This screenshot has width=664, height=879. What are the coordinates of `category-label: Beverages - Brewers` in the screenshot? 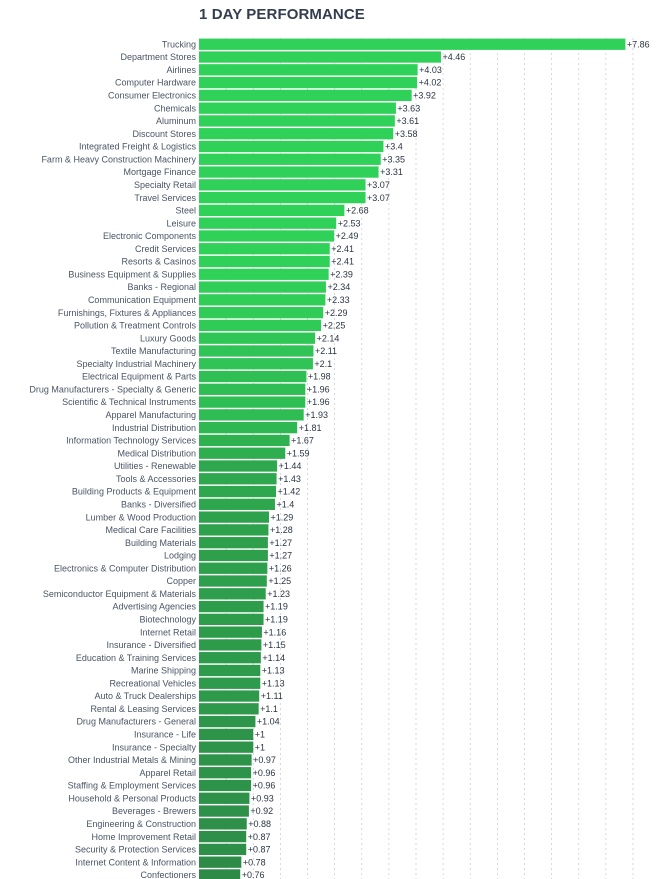 It's located at (154, 811).